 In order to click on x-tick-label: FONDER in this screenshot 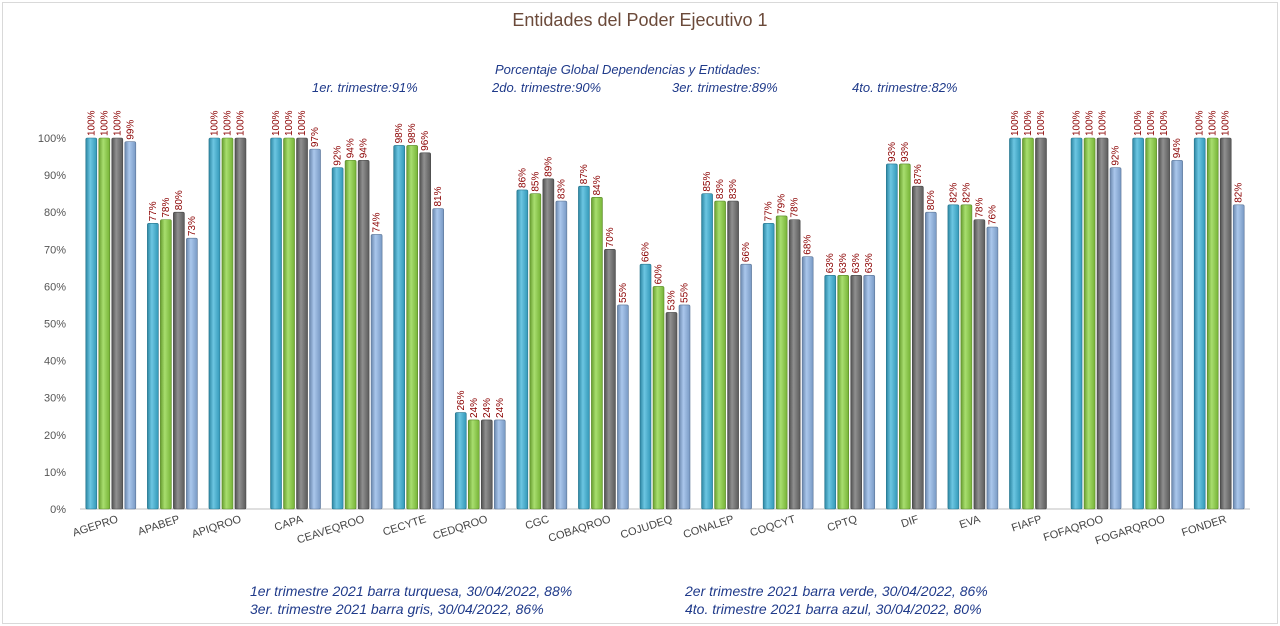, I will do `click(1204, 526)`.